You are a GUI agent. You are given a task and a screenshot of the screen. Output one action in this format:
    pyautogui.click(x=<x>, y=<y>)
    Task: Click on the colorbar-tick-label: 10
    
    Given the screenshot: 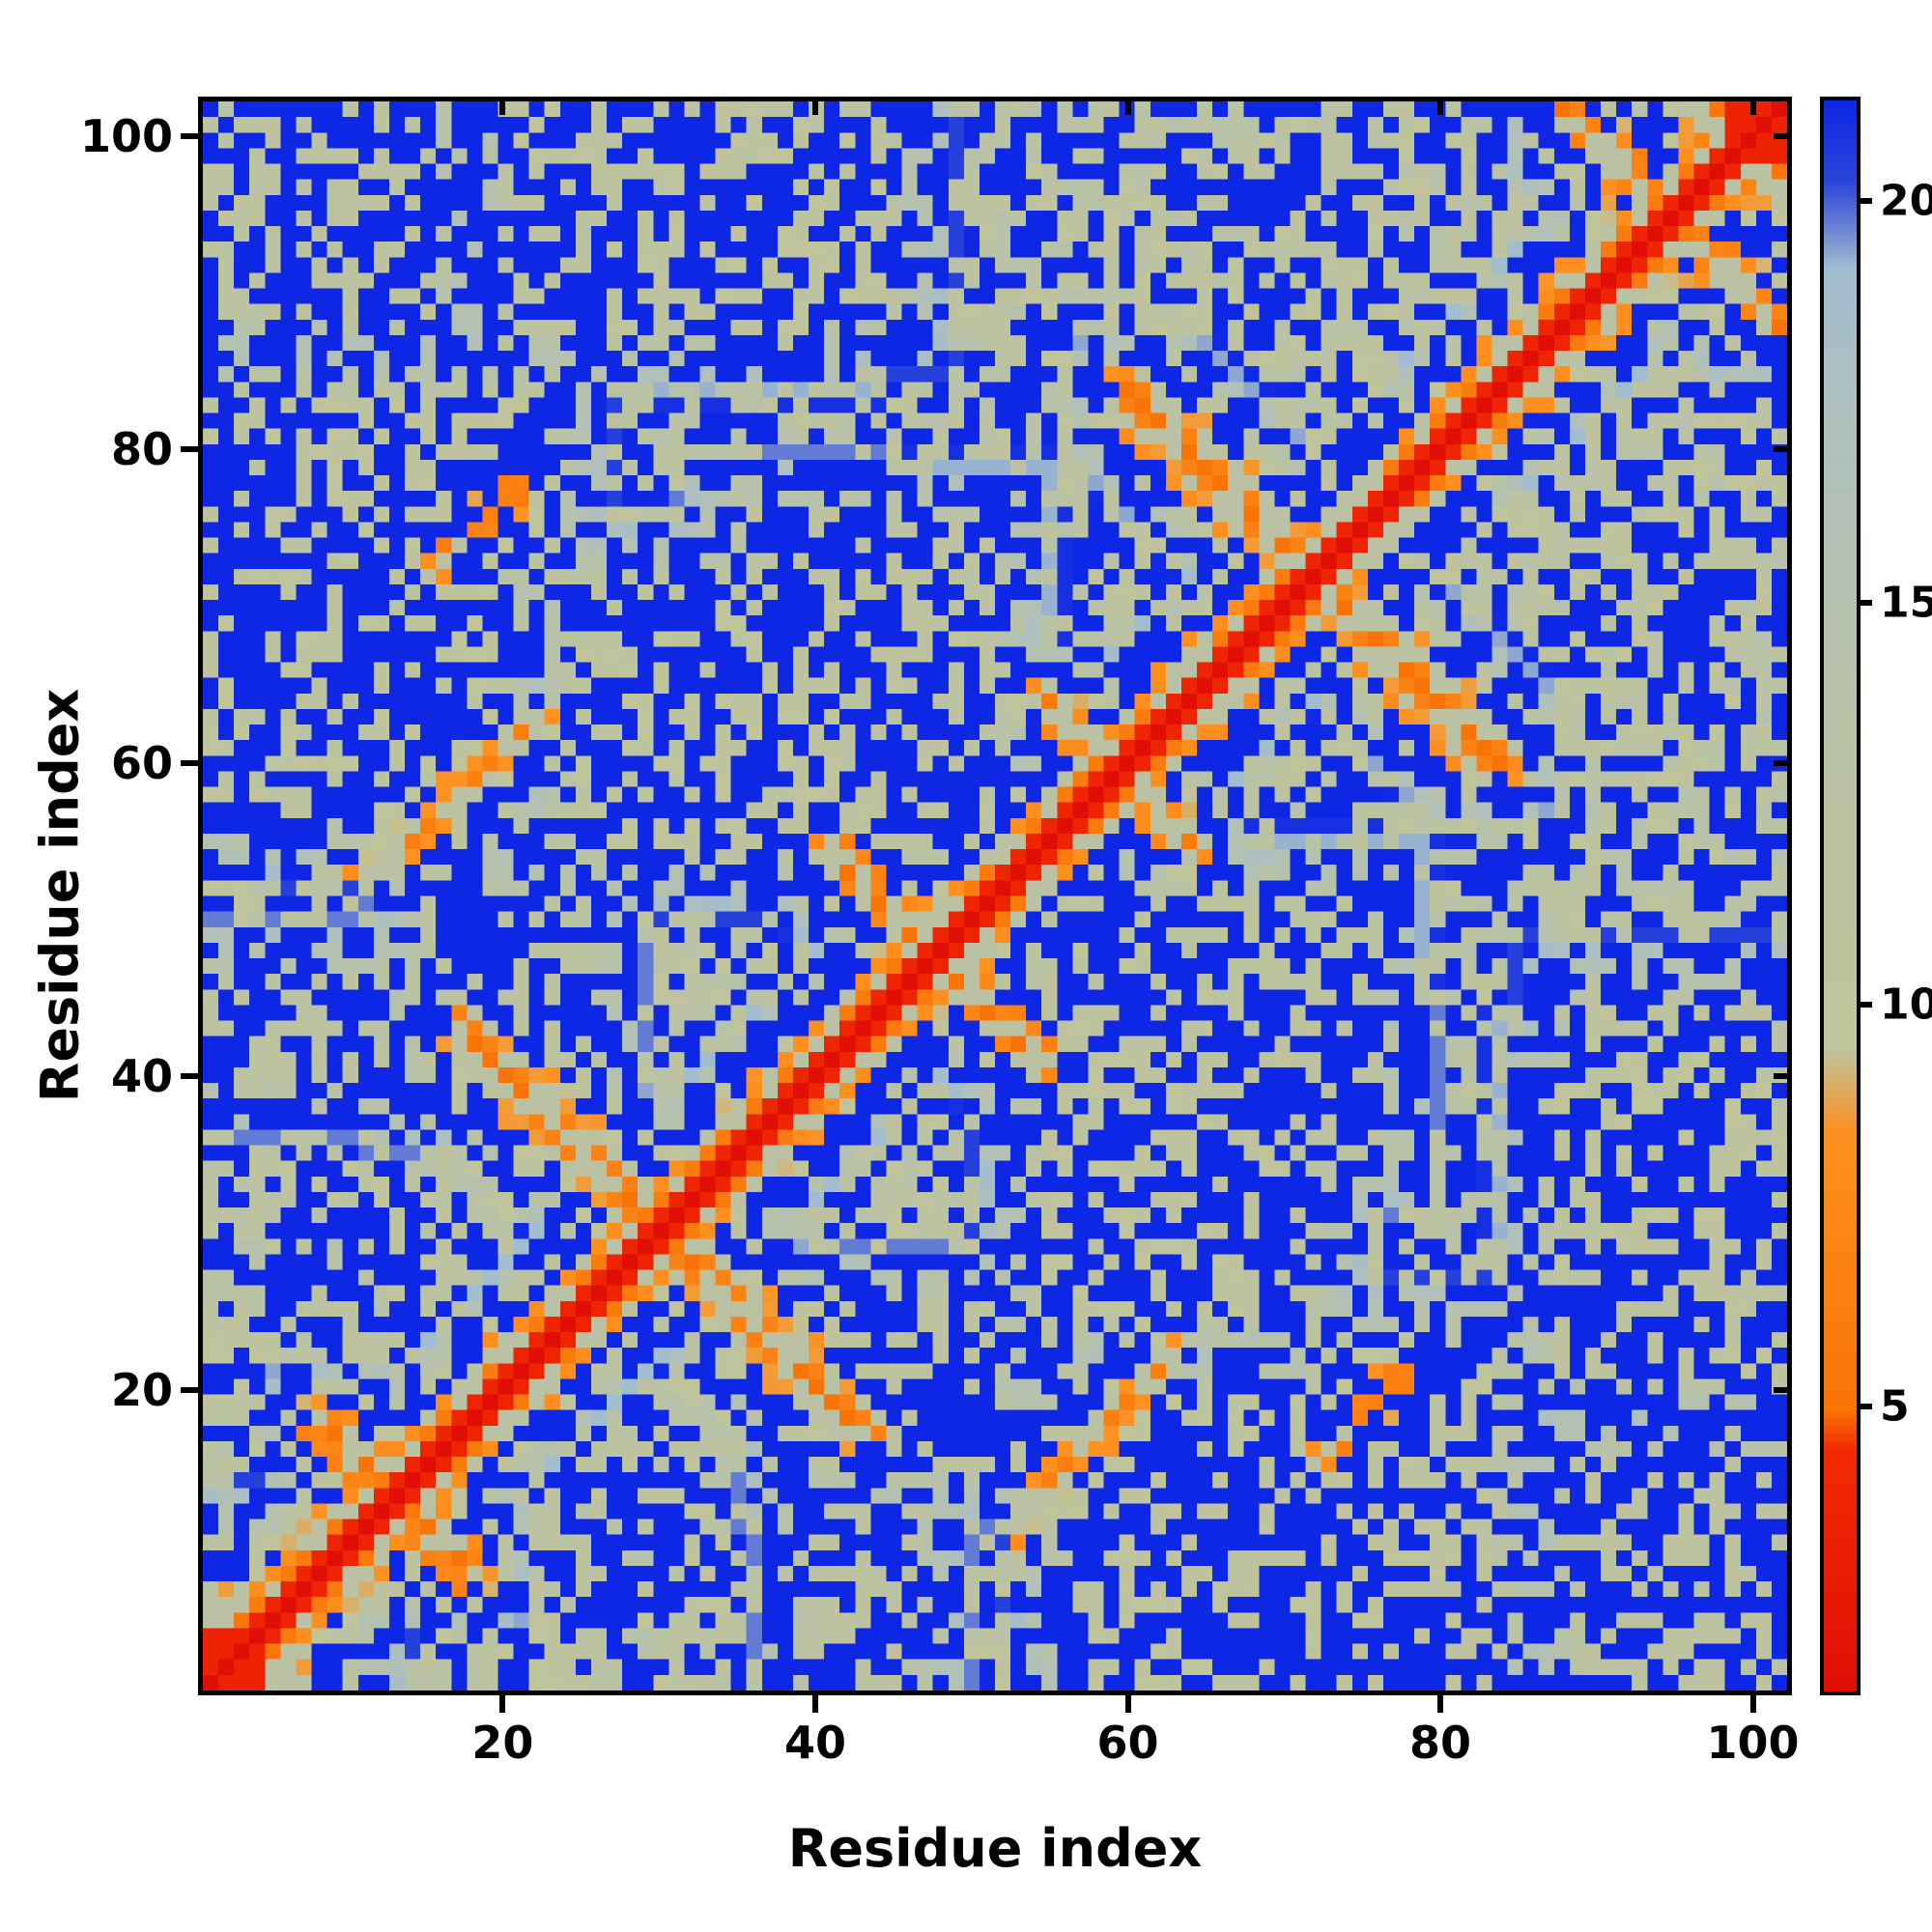 What is the action you would take?
    pyautogui.click(x=1906, y=1005)
    